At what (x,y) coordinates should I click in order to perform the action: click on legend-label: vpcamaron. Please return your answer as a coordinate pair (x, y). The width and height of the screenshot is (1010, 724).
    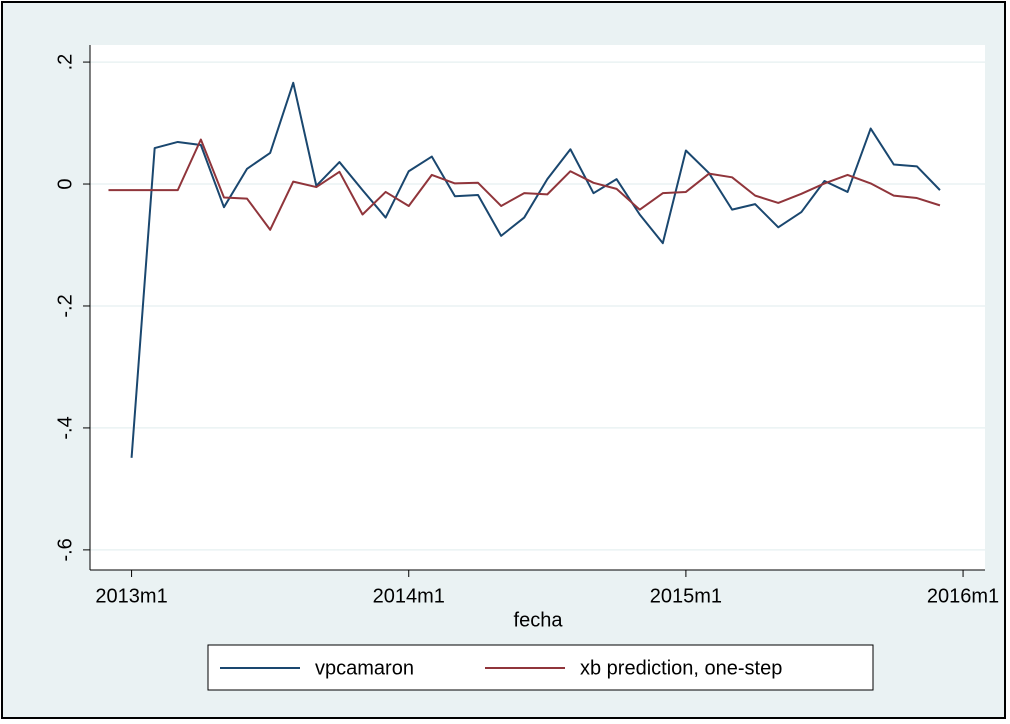
    Looking at the image, I should click on (364, 668).